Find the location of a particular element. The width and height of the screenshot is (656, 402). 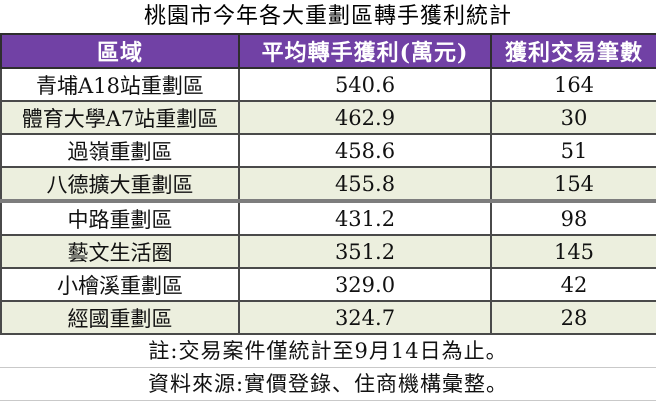

cell-average-profit: 455.8 is located at coordinates (365, 184).